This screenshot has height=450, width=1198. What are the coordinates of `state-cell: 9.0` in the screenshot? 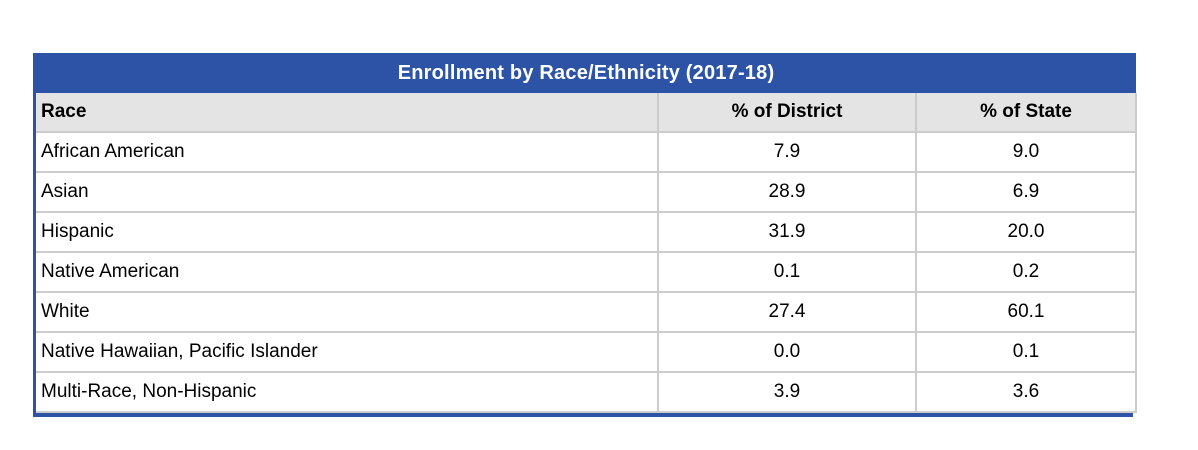 It's located at (1027, 152).